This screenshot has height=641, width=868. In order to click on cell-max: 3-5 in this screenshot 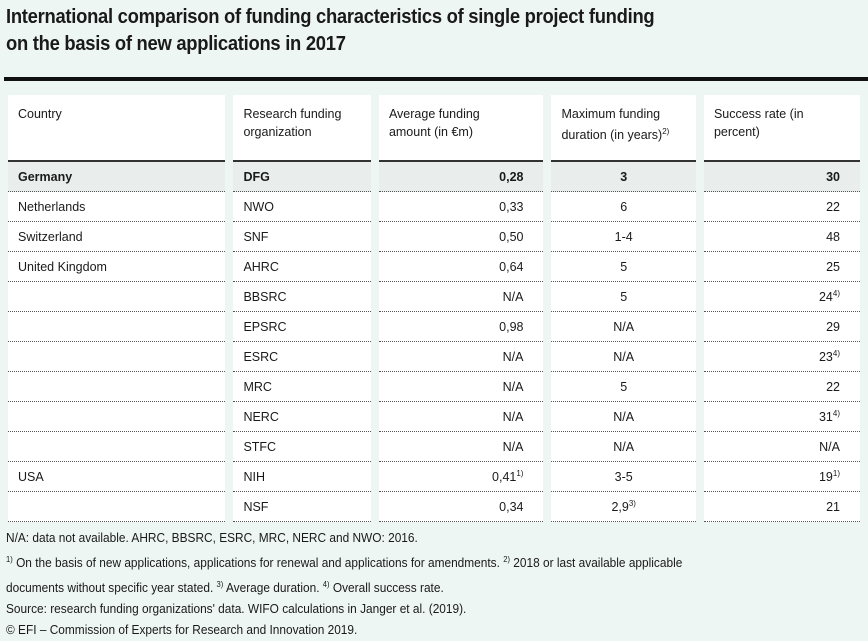, I will do `click(623, 477)`.